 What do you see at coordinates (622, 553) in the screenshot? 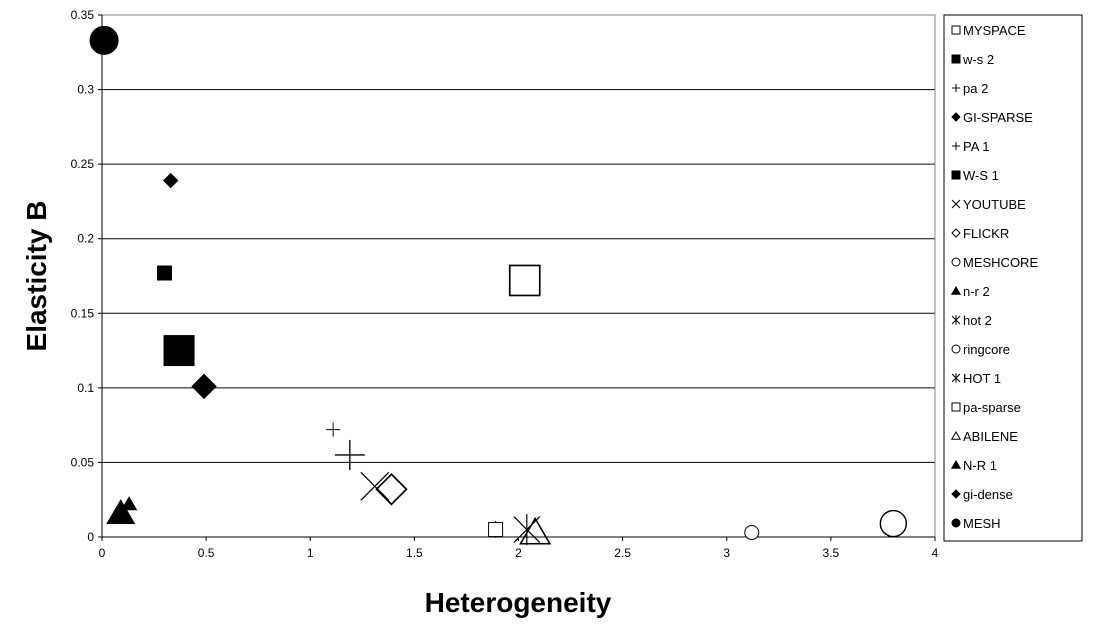
I see `x-tick-label-5: 2.5` at bounding box center [622, 553].